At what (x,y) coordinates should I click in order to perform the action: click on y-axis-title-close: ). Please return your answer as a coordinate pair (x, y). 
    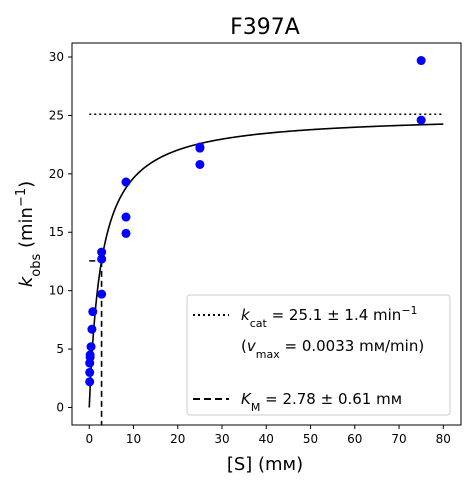
    Looking at the image, I should click on (26, 184).